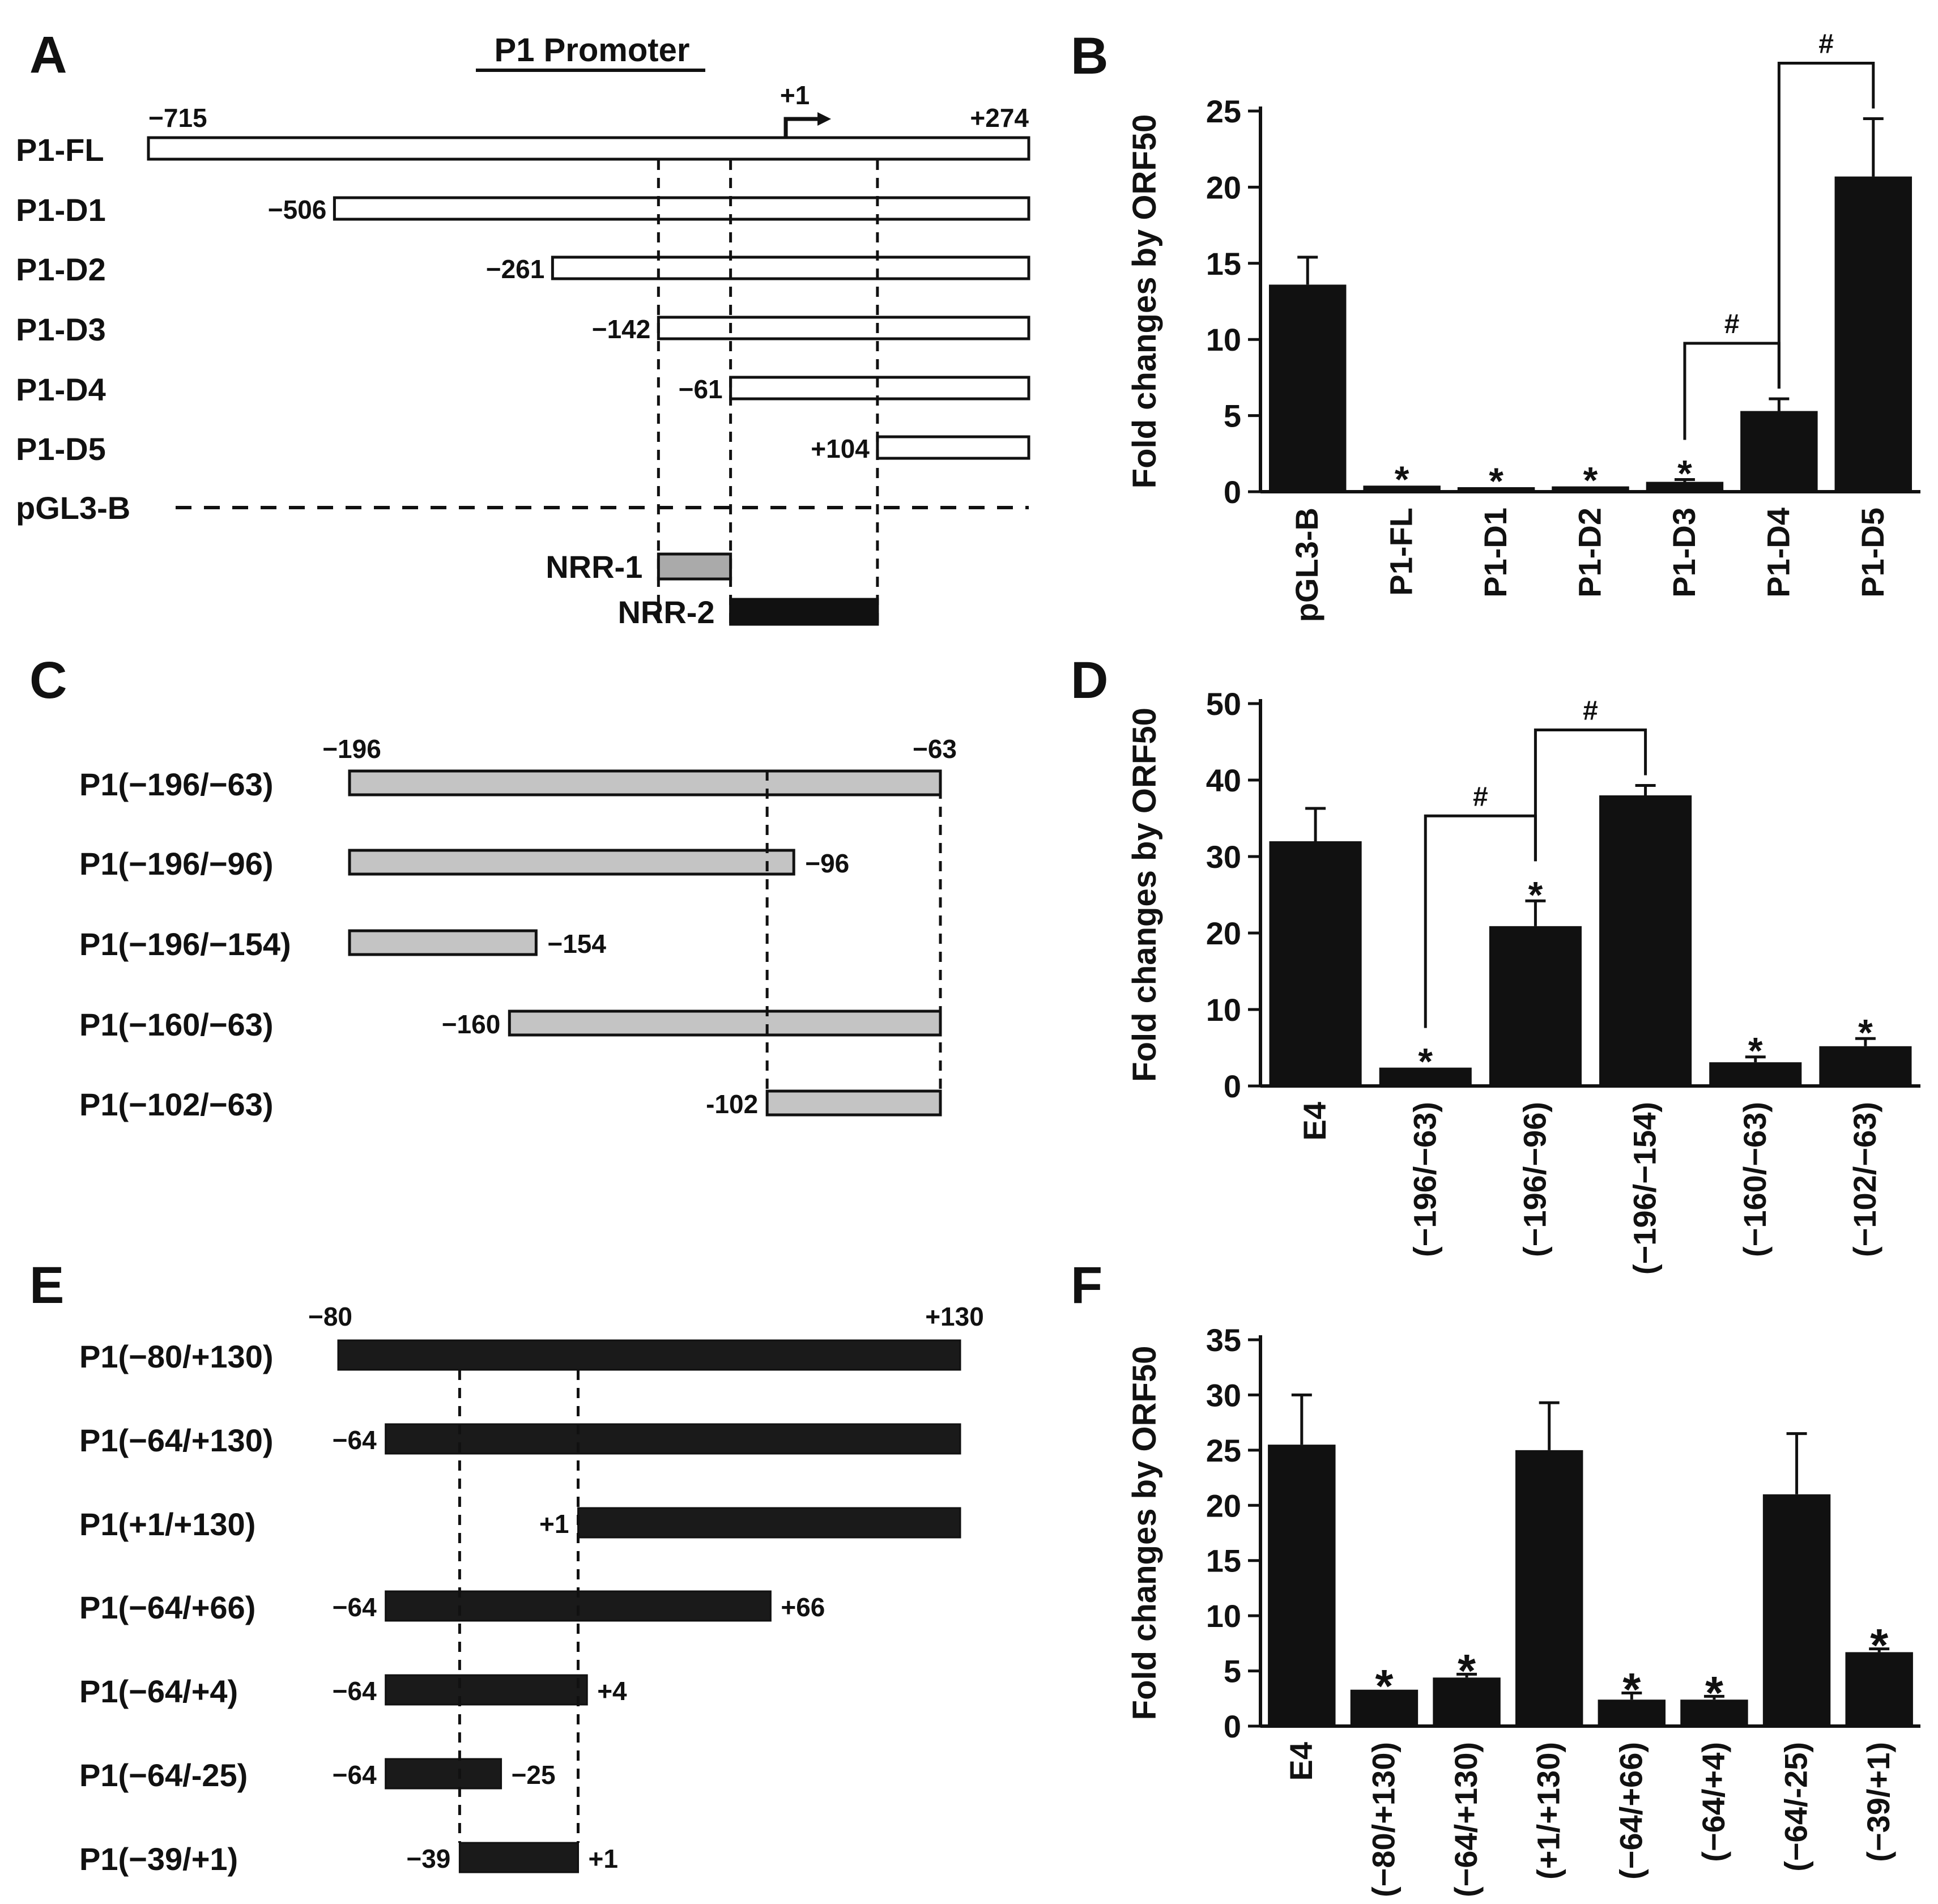  What do you see at coordinates (176, 863) in the screenshot?
I see `construct-label: P1(−196/−96)` at bounding box center [176, 863].